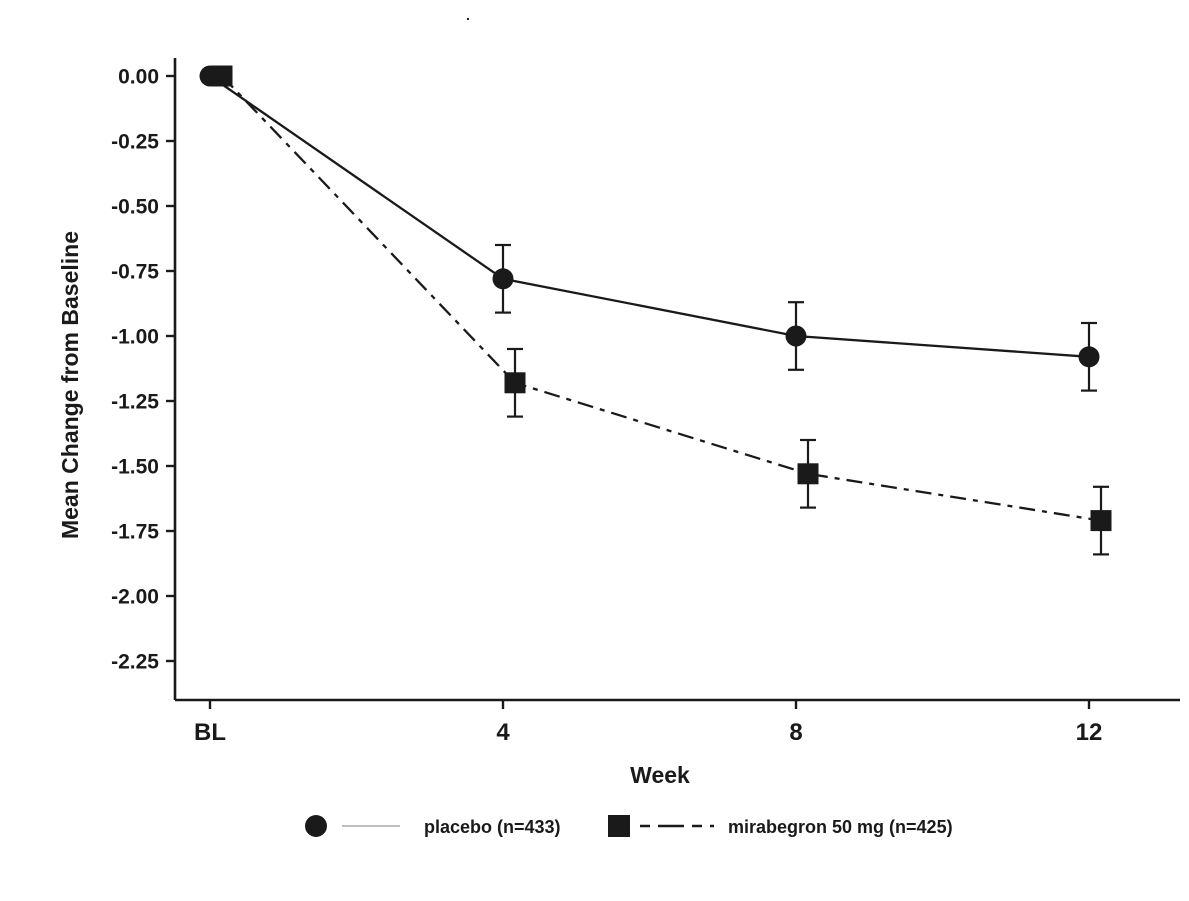  What do you see at coordinates (135, 271) in the screenshot?
I see `y-tick-label: -0.75` at bounding box center [135, 271].